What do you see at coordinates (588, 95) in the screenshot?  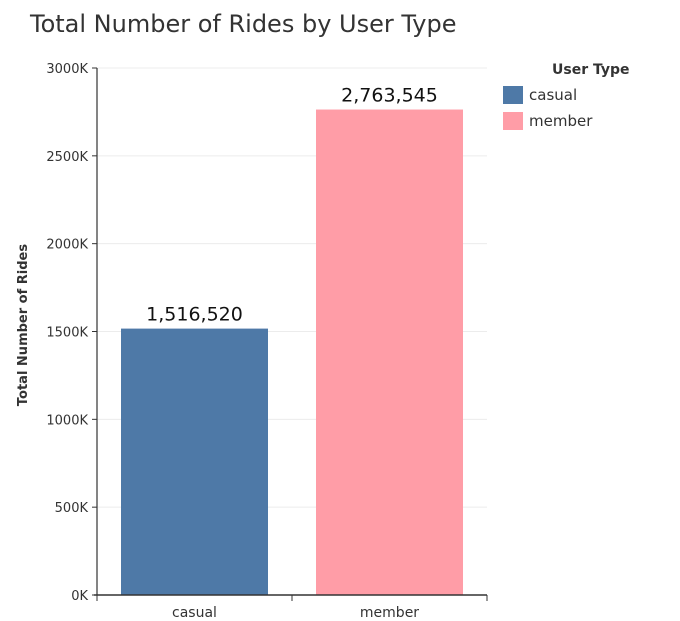 I see `legend-item-casual: casual` at bounding box center [588, 95].